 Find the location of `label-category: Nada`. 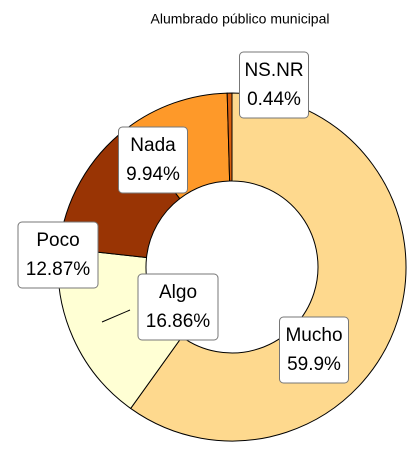

label-category: Nada is located at coordinates (153, 145).